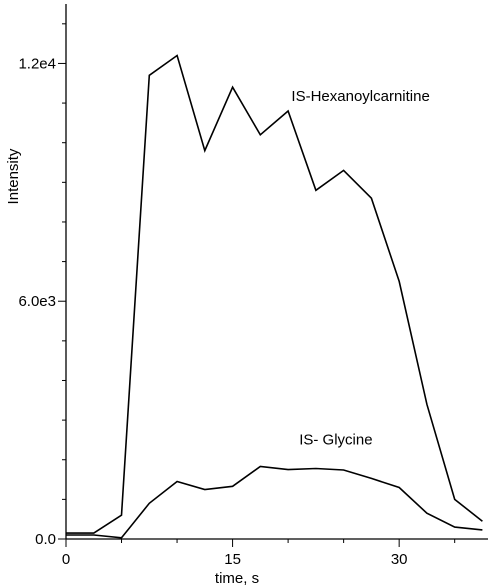 The image size is (488, 587). Describe the element at coordinates (399, 559) in the screenshot. I see `x-tick-label: 30` at that location.